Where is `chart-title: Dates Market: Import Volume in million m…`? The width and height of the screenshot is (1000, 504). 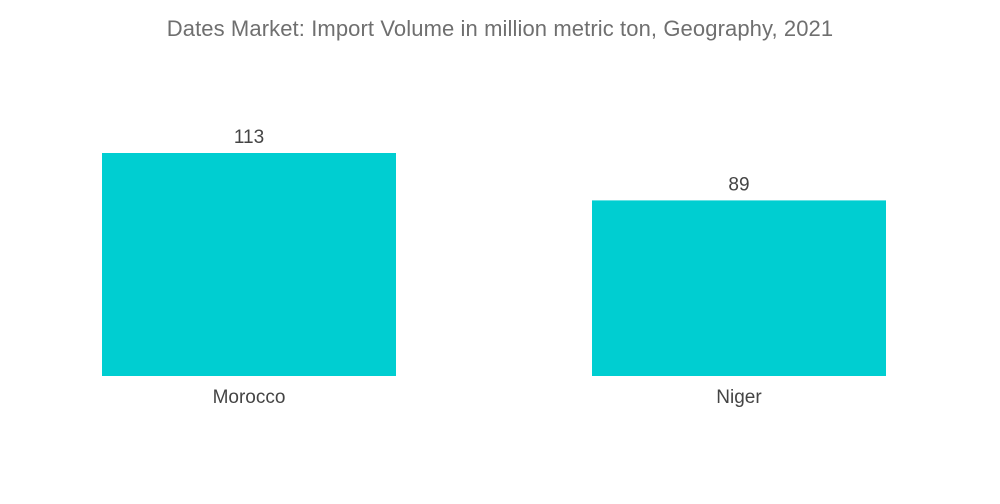 chart-title: Dates Market: Import Volume in million m… is located at coordinates (500, 28).